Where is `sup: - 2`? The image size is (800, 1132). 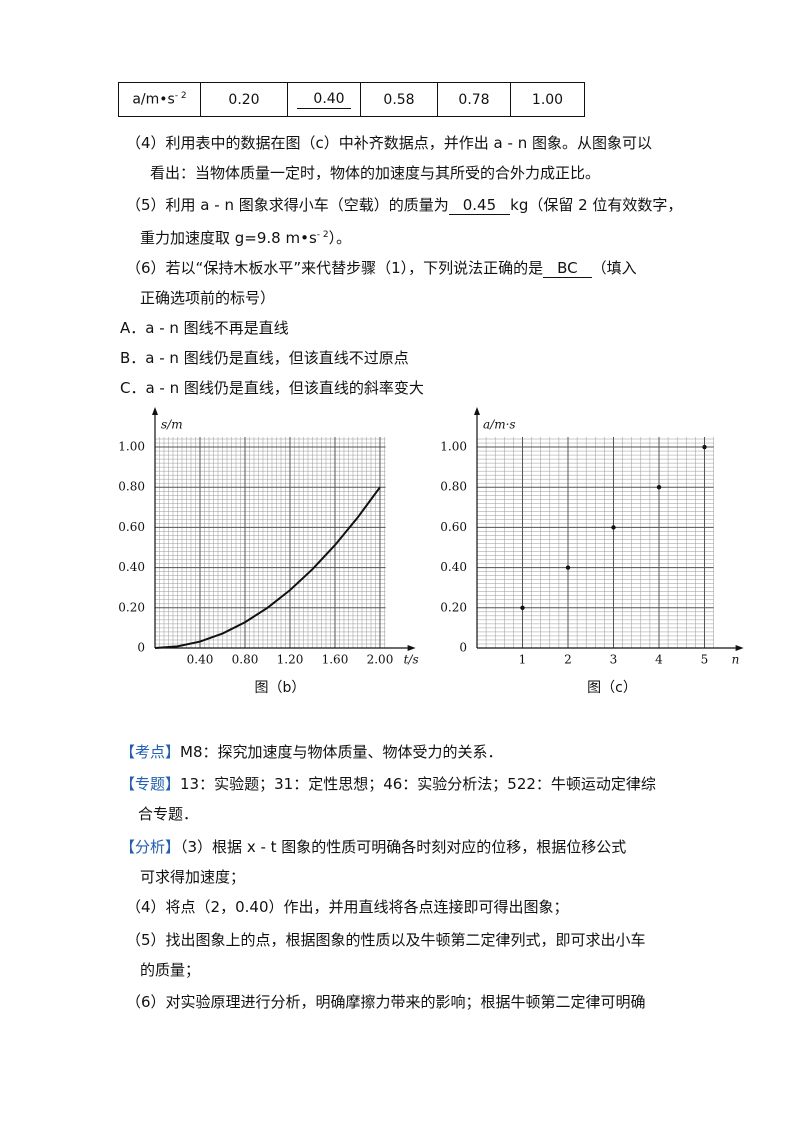 sup: - 2 is located at coordinates (322, 235).